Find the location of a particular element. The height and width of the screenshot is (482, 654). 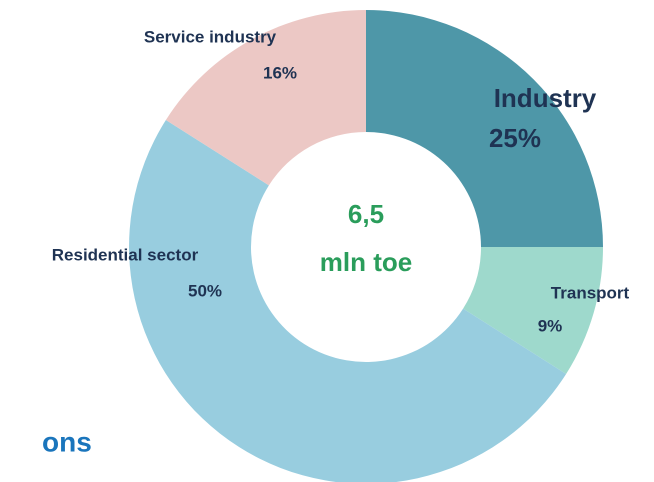

value-label: 16% is located at coordinates (280, 72).